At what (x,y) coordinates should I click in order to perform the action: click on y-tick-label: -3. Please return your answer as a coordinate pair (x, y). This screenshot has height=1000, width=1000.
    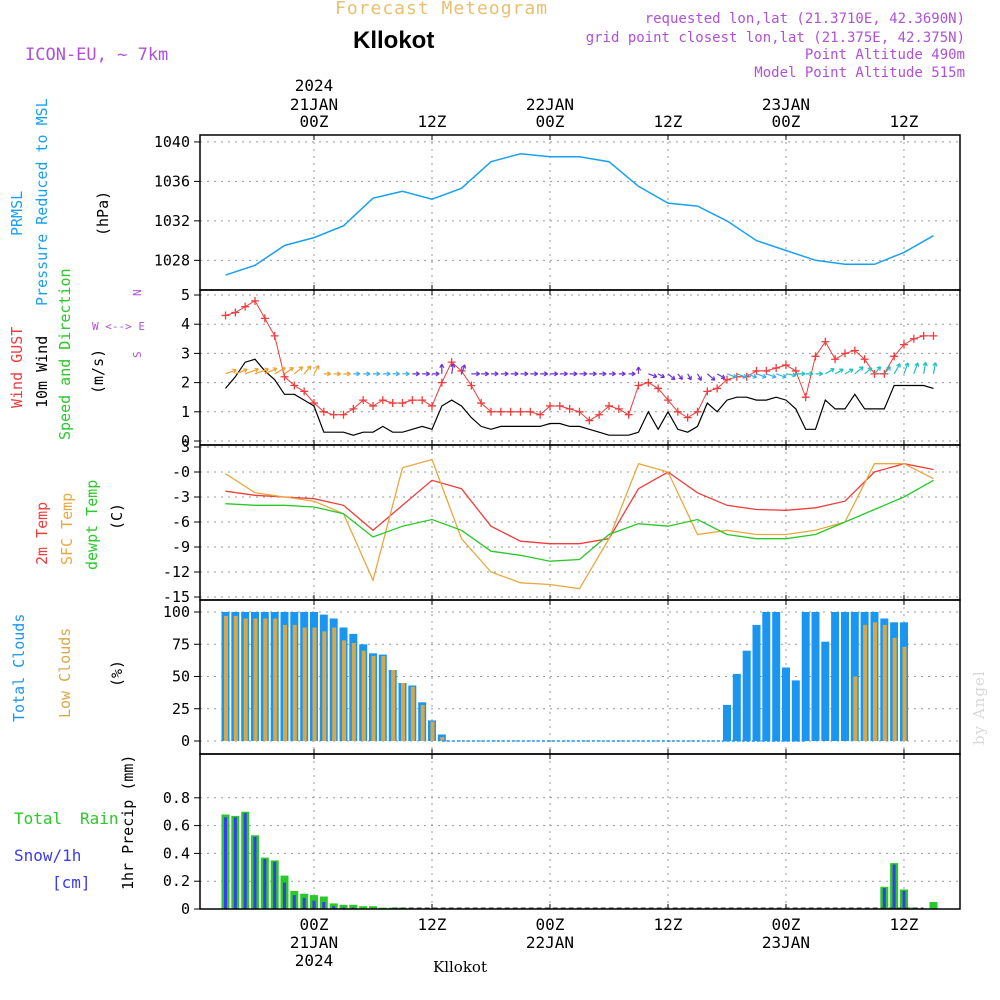
    Looking at the image, I should click on (181, 497).